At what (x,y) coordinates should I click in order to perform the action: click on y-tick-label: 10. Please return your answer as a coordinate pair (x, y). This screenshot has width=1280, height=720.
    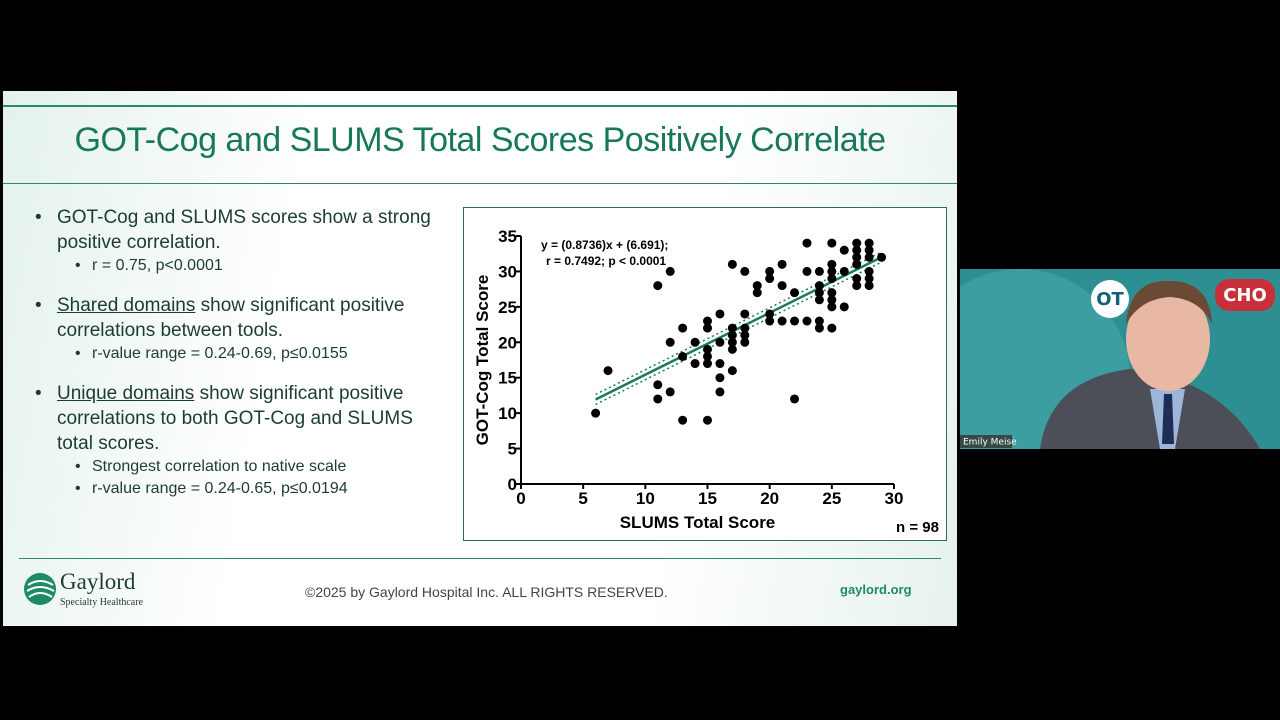
    Looking at the image, I should click on (507, 413).